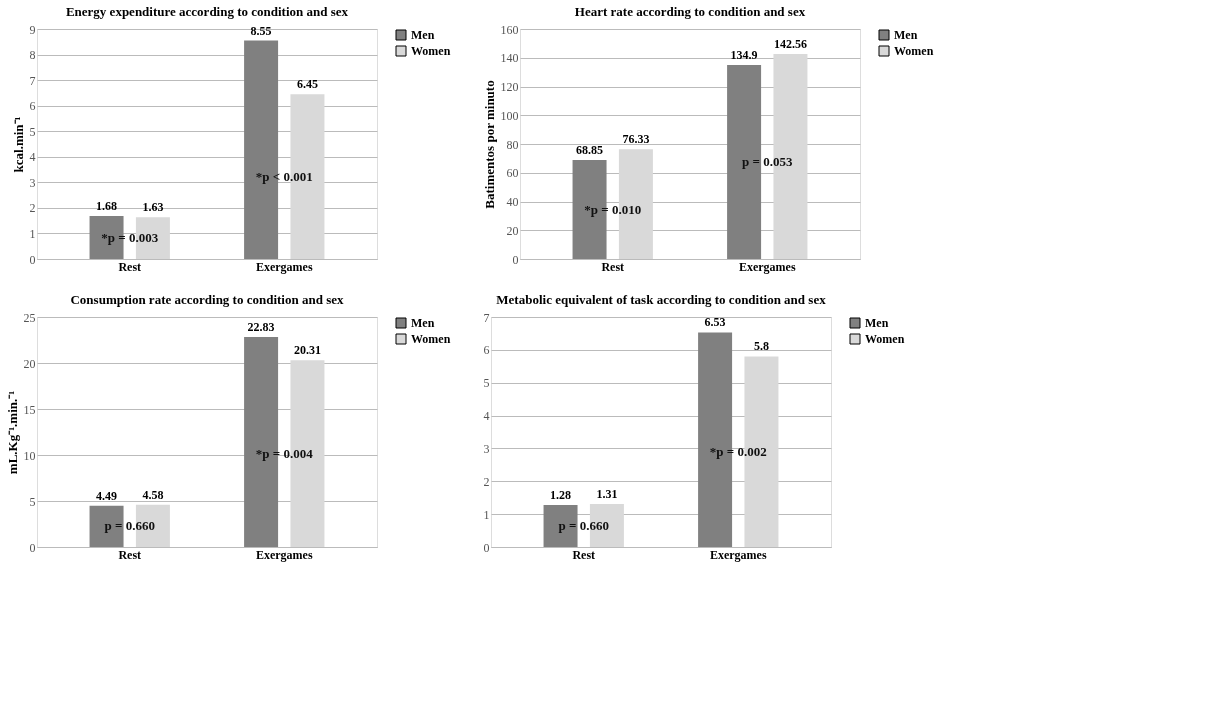 This screenshot has width=1209, height=720. What do you see at coordinates (307, 350) in the screenshot?
I see `data-label: 20.31` at bounding box center [307, 350].